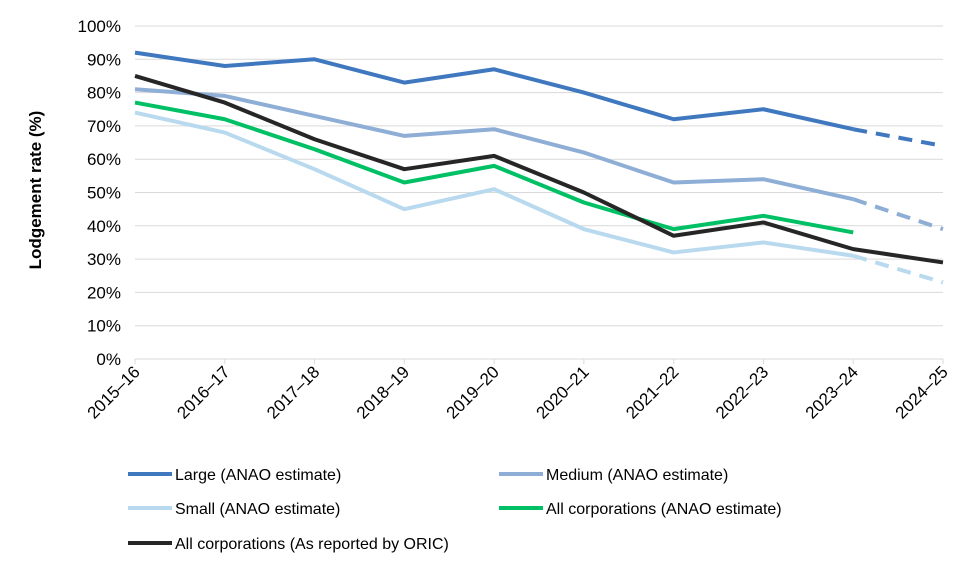  I want to click on x-tick-label: 2023–24, so click(832, 392).